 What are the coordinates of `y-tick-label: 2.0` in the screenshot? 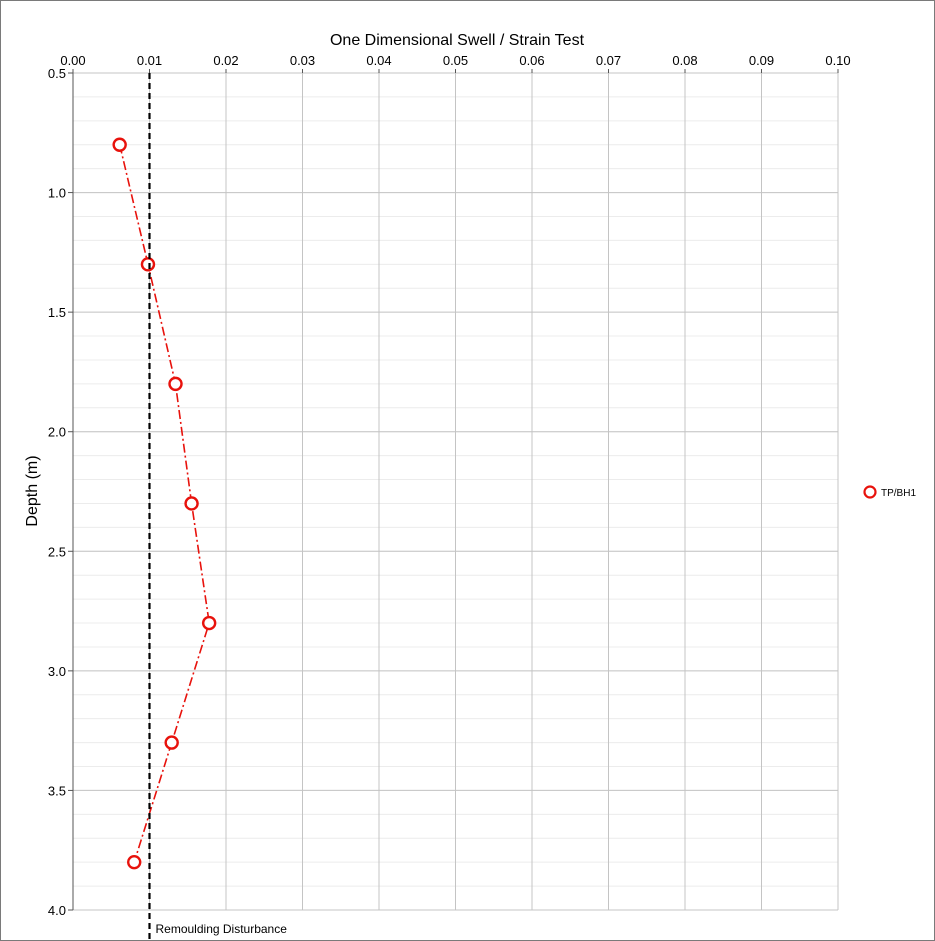 It's located at (57, 432).